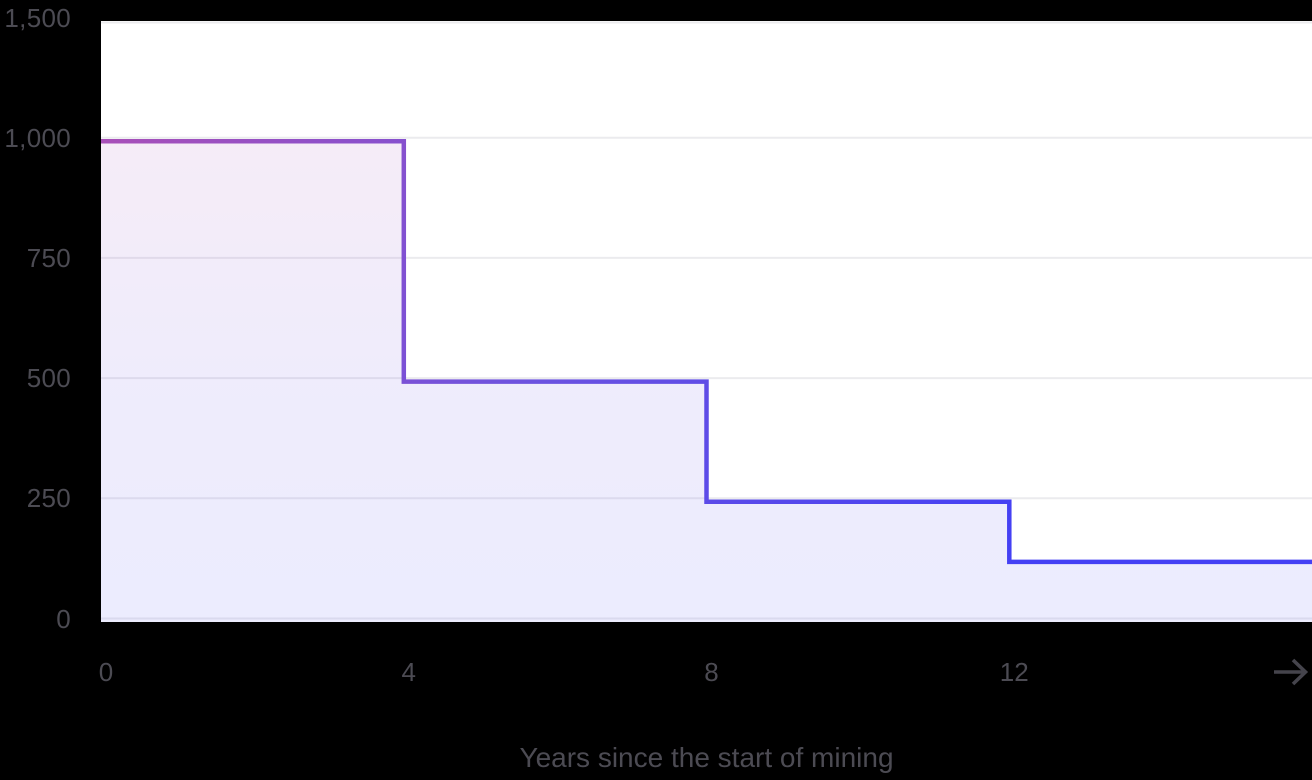  Describe the element at coordinates (37, 137) in the screenshot. I see `y-axis-tick-label: 1,000` at that location.